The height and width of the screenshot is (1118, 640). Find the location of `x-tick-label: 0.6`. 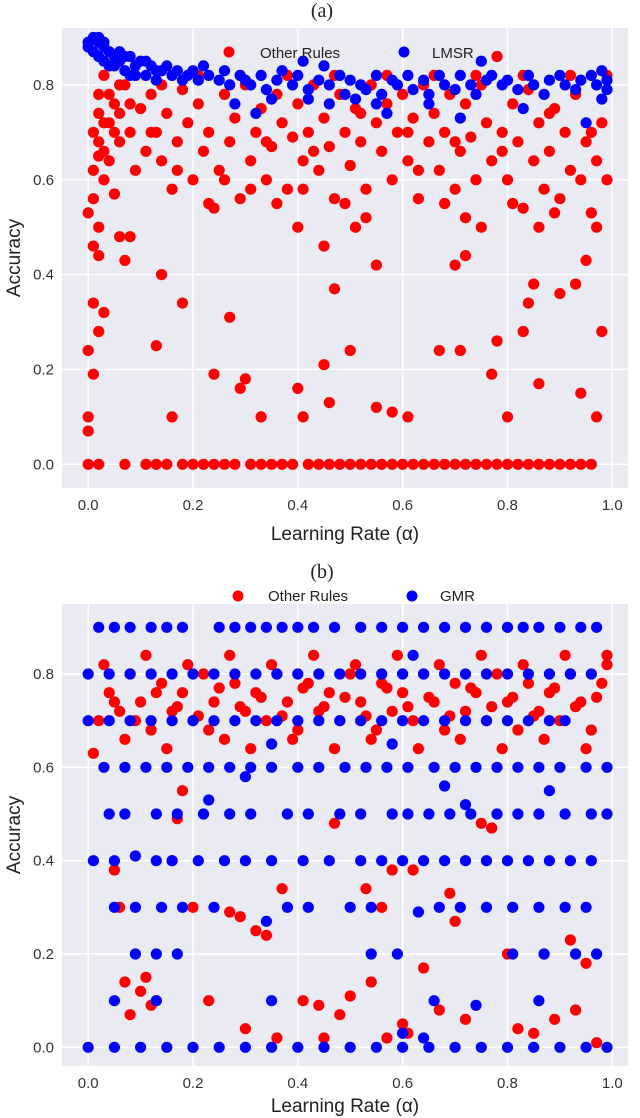

x-tick-label: 0.6 is located at coordinates (402, 1083).